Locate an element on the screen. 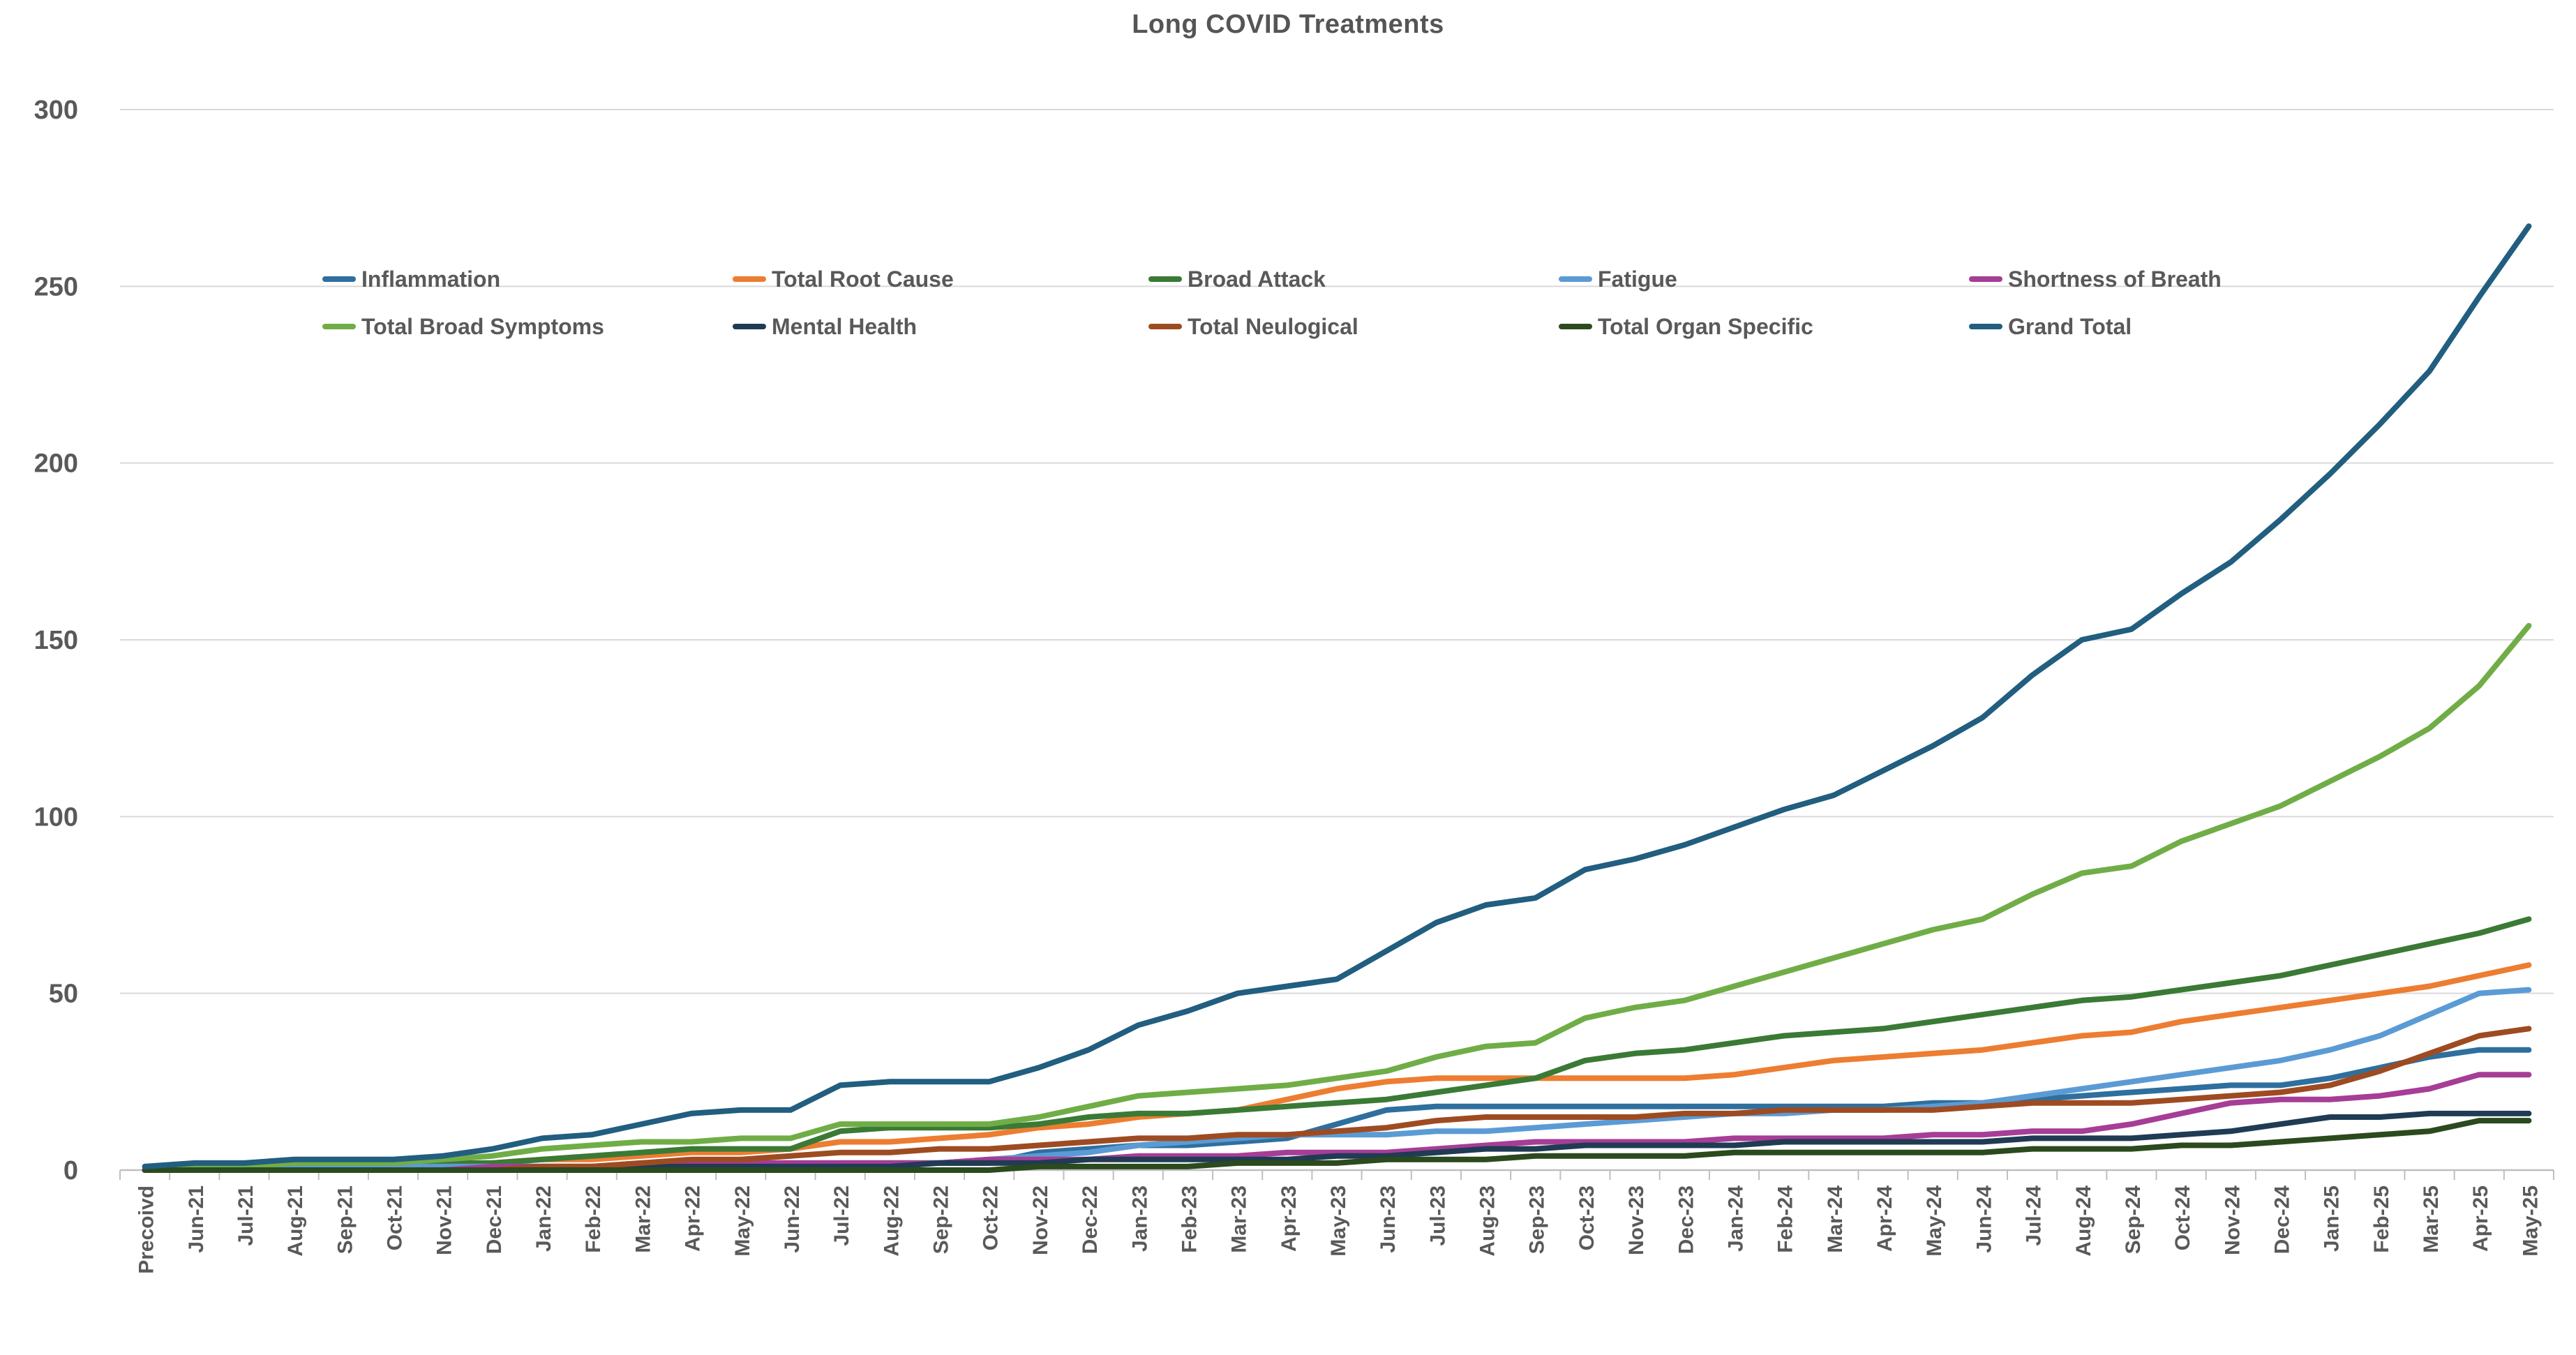  legend-item-shortness-of-breath: Shortness of Breath is located at coordinates (2095, 279).